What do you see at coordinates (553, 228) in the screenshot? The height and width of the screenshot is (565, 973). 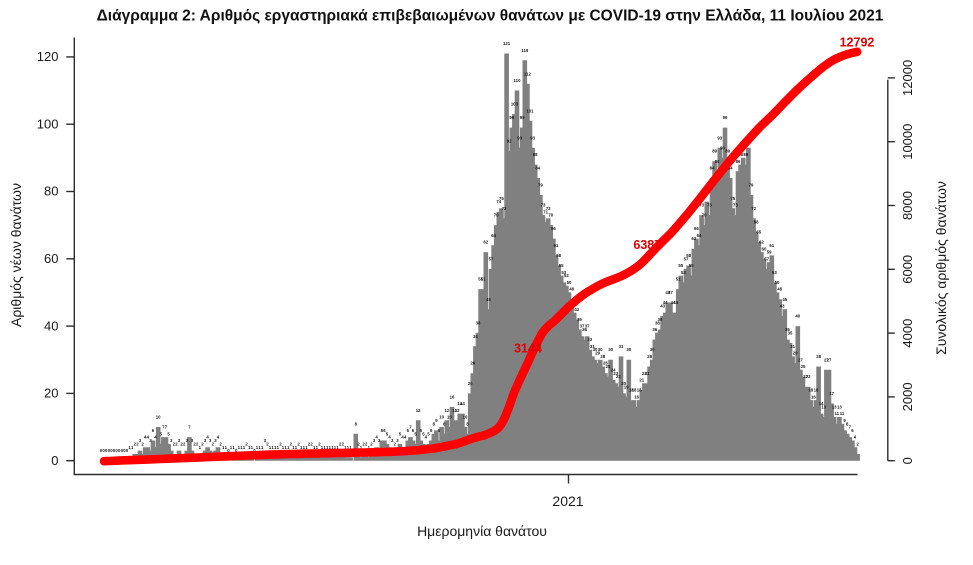 I see `svg-text: 66` at bounding box center [553, 228].